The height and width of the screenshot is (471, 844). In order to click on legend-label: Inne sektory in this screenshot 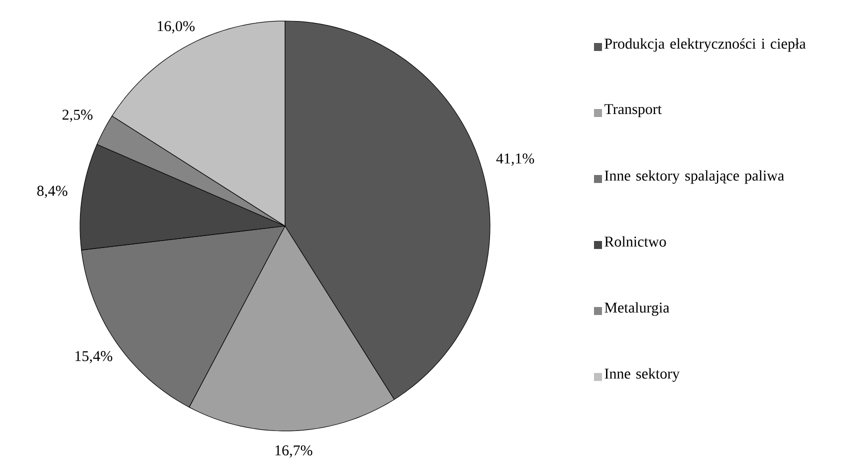, I will do `click(642, 375)`.